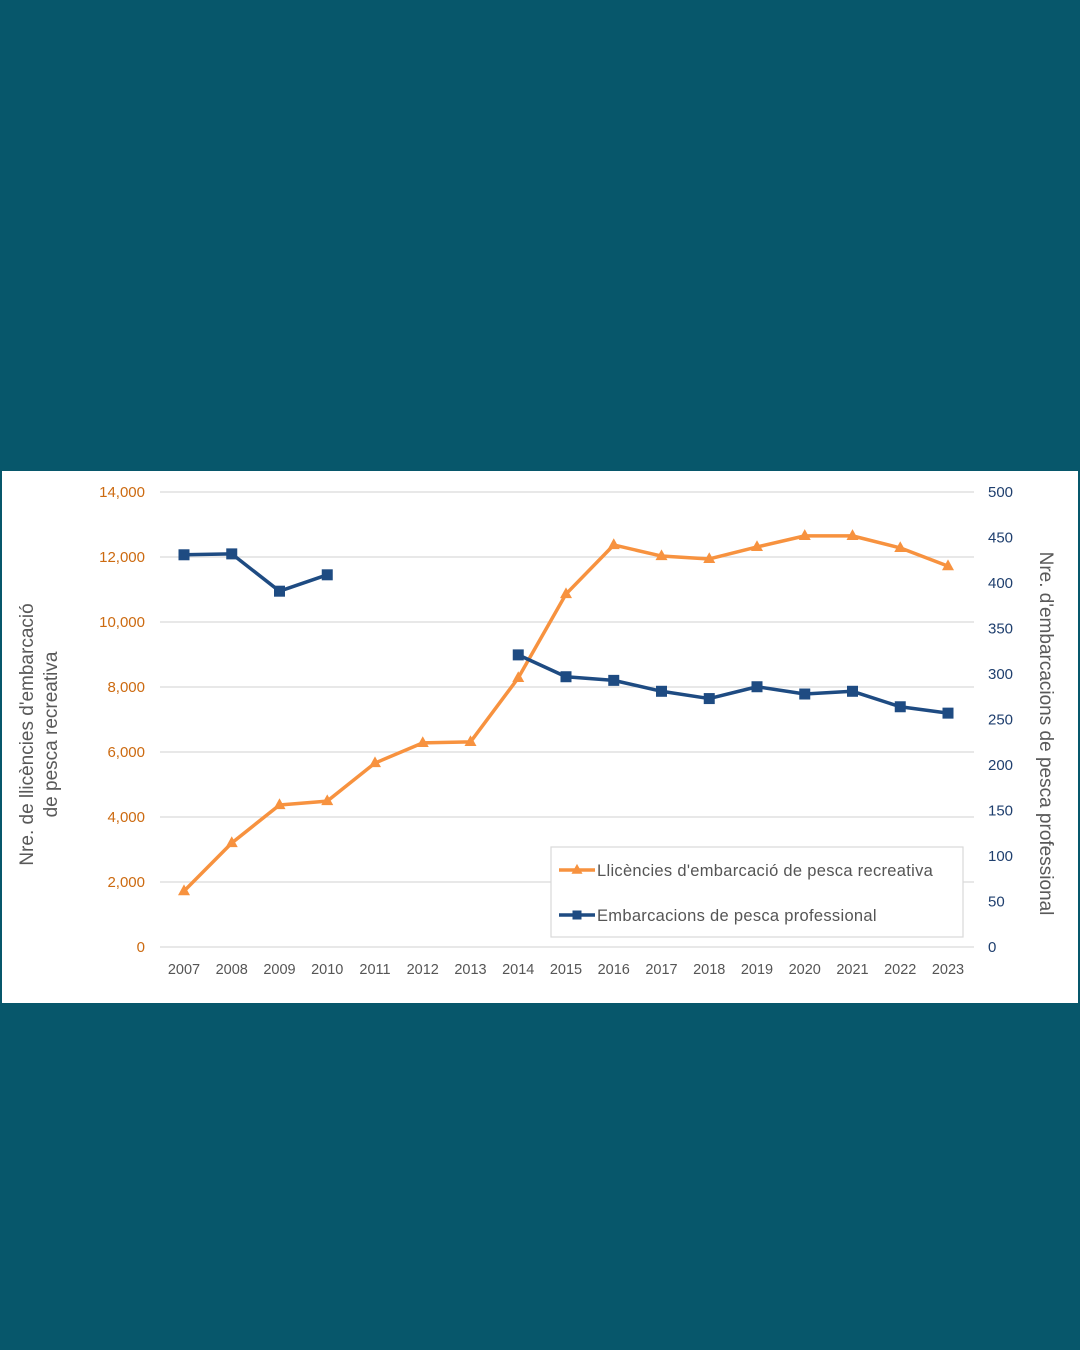 Image resolution: width=1080 pixels, height=1350 pixels. I want to click on x-tick-label: 2009, so click(279, 970).